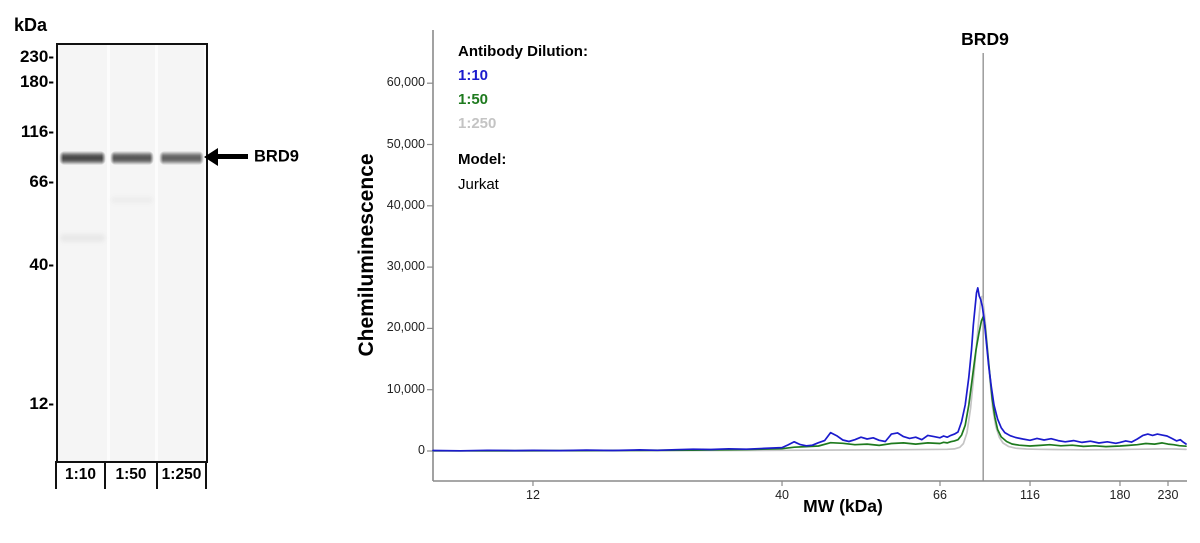 The width and height of the screenshot is (1200, 543). Describe the element at coordinates (985, 39) in the screenshot. I see `chart-title: BRD9` at that location.